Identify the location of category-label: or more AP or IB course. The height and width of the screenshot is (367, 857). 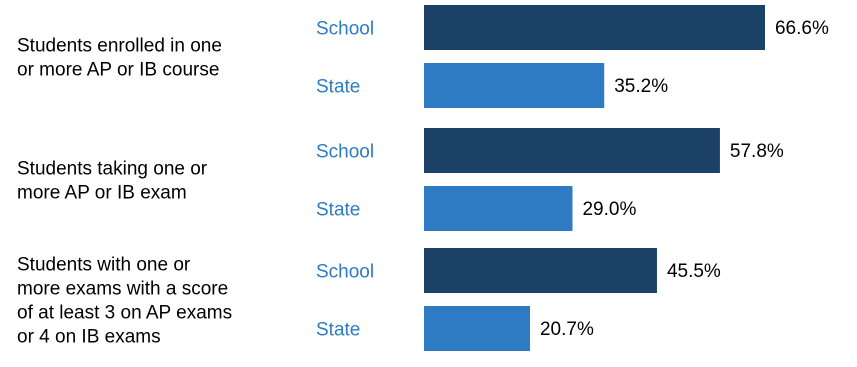
(118, 70).